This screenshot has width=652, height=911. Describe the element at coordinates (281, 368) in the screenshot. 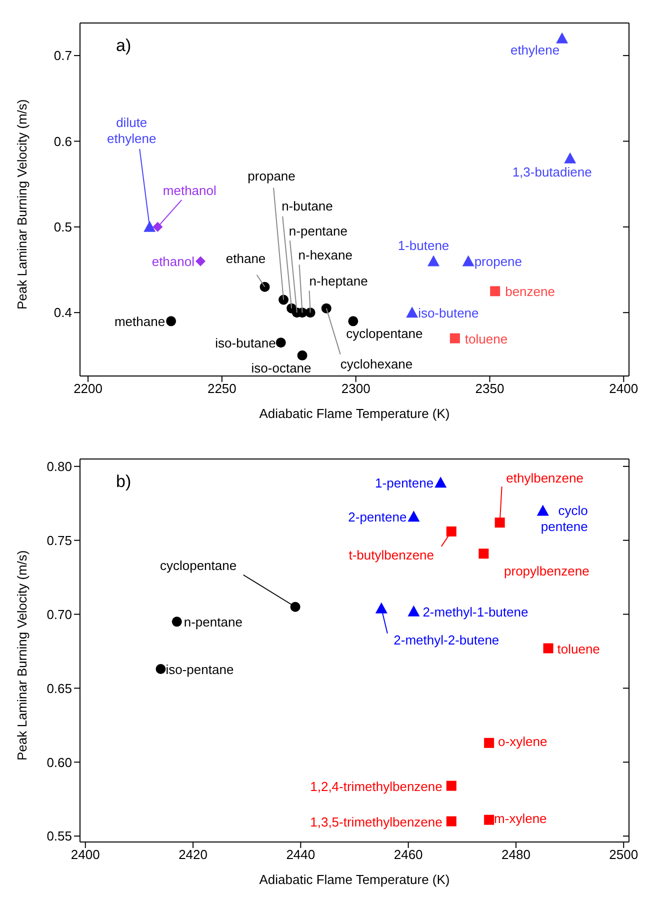

I see `annotation: iso-octane` at that location.